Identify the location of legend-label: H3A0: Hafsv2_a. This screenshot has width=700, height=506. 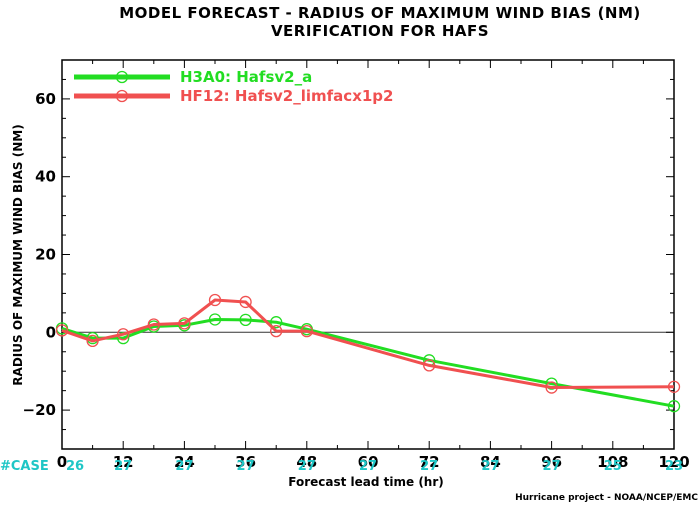
(246, 77).